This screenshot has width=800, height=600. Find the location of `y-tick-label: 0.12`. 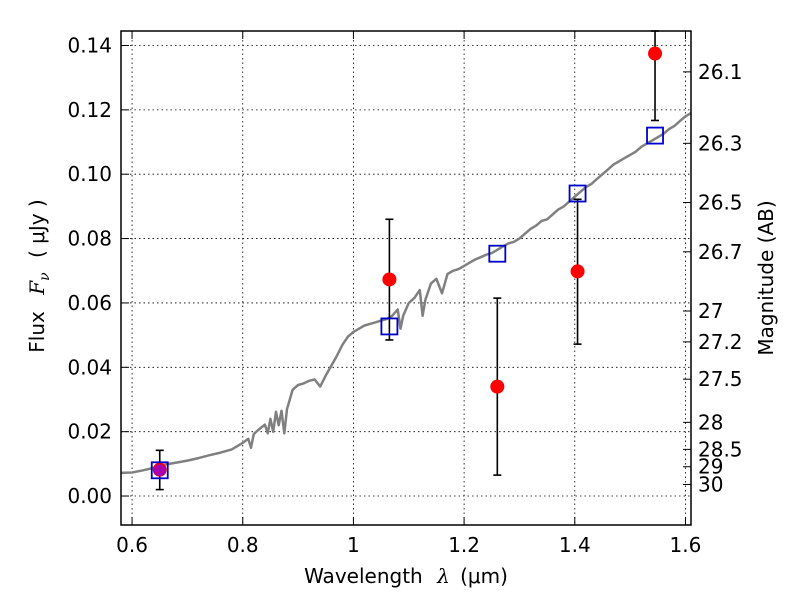

y-tick-label: 0.12 is located at coordinates (89, 110).